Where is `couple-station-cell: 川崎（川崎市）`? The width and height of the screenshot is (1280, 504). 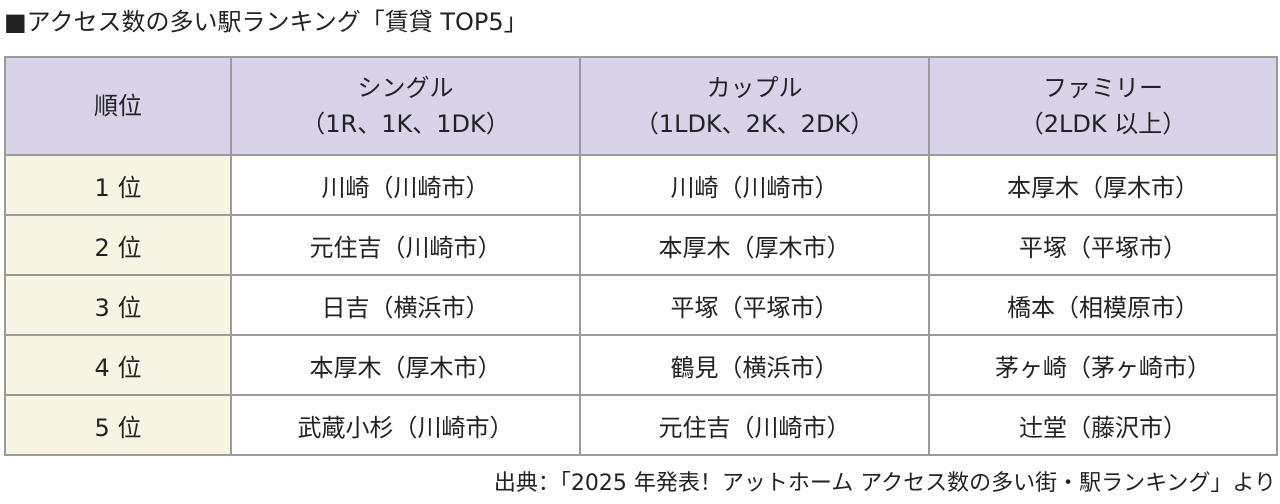 couple-station-cell: 川崎（川崎市） is located at coordinates (754, 185).